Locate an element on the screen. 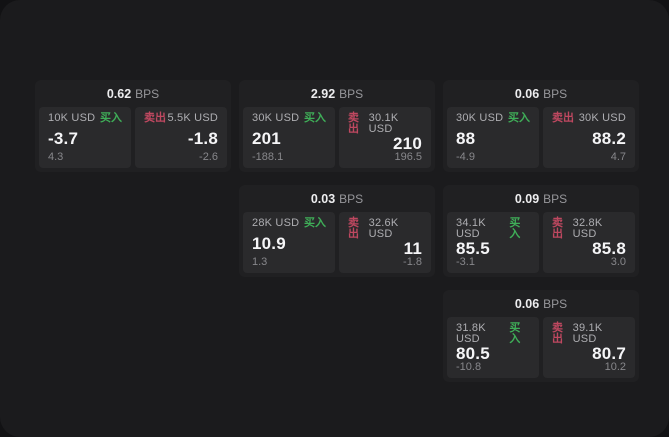  buy-tile: 34.1K USD 买入 85.5 -3.1 is located at coordinates (493, 242).